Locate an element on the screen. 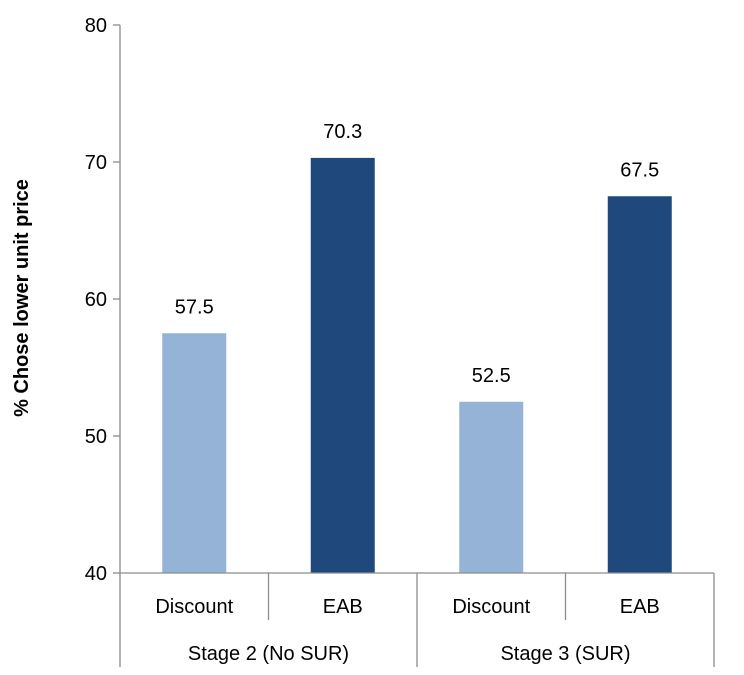  group-label: Stage 3 (SUR) is located at coordinates (565, 654).